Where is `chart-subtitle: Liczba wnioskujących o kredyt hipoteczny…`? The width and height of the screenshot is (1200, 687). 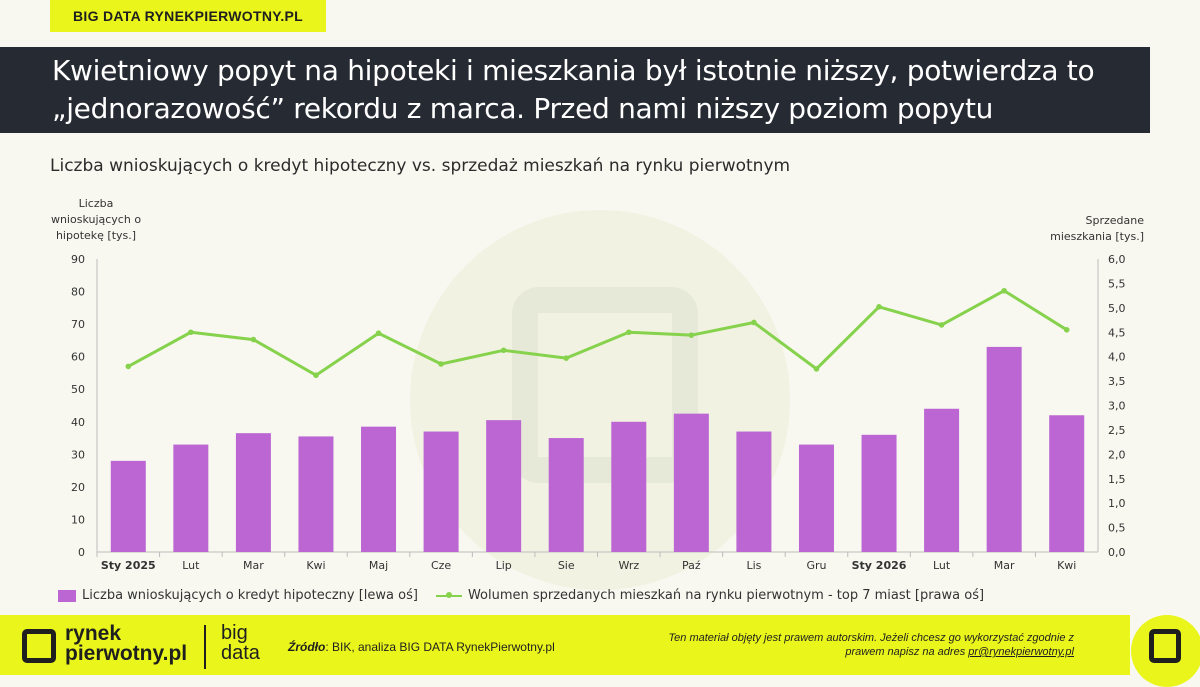
chart-subtitle: Liczba wnioskujących o kredyt hipoteczny… is located at coordinates (420, 166).